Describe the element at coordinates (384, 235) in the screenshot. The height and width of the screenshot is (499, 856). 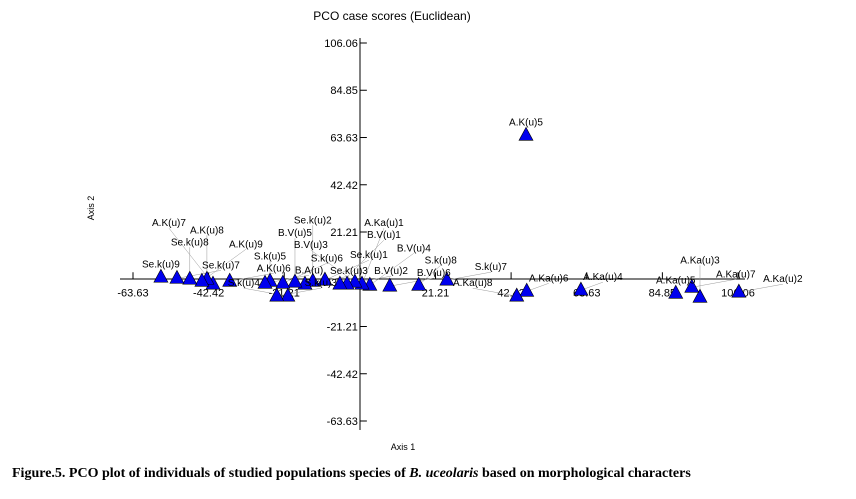
I see `data-point-label: B.V(u)1` at that location.